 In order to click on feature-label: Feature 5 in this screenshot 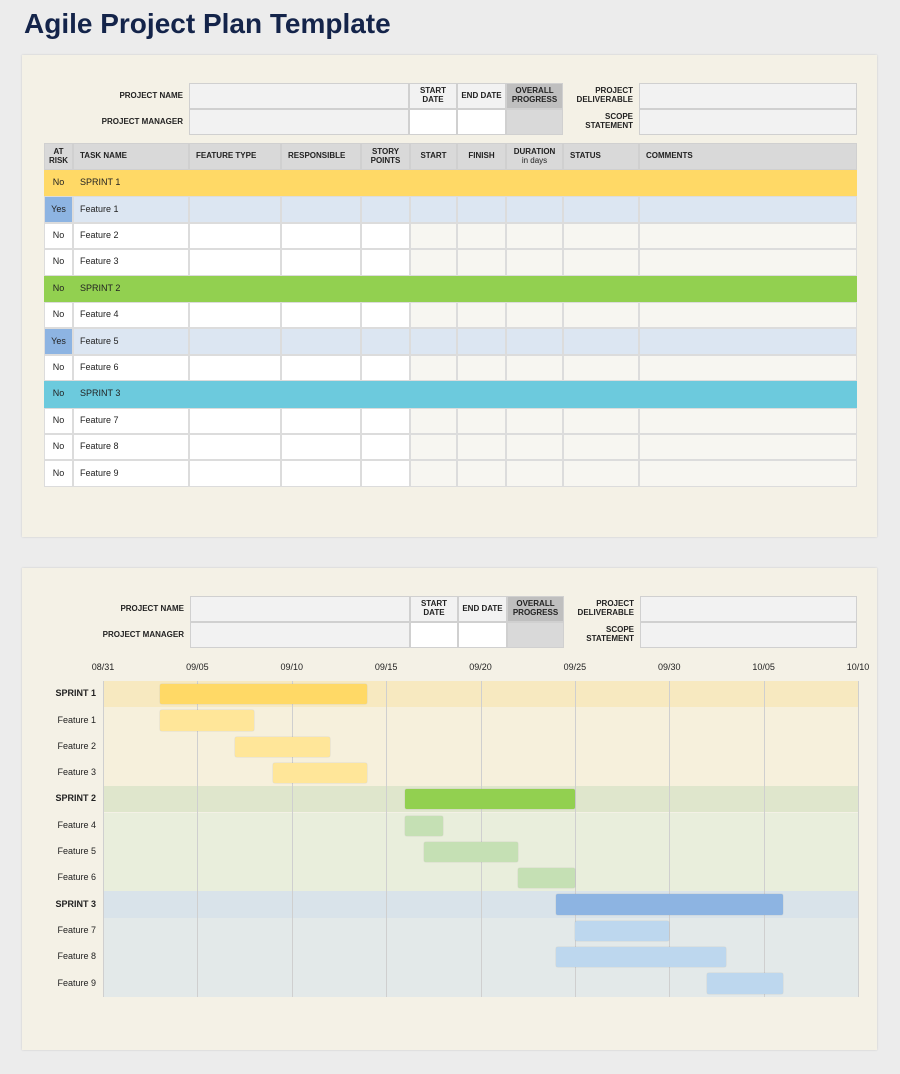, I will do `click(76, 851)`.